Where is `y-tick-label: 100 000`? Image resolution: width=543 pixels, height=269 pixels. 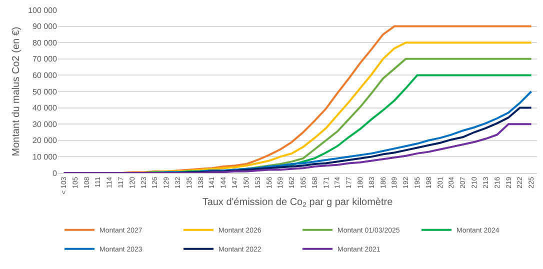 y-tick-label: 100 000 is located at coordinates (43, 10).